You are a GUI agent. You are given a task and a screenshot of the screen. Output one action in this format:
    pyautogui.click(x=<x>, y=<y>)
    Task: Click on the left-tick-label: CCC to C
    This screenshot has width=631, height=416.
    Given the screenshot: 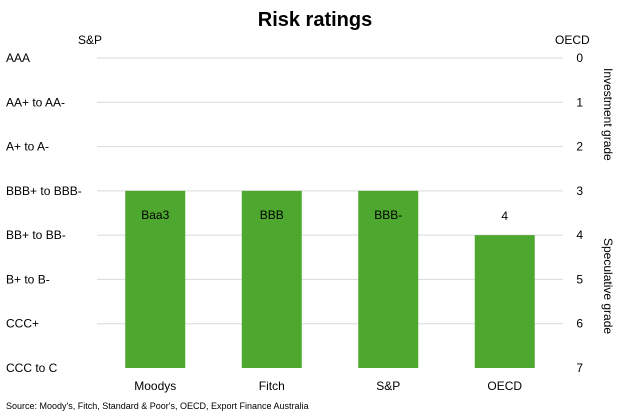 What is the action you would take?
    pyautogui.click(x=32, y=368)
    